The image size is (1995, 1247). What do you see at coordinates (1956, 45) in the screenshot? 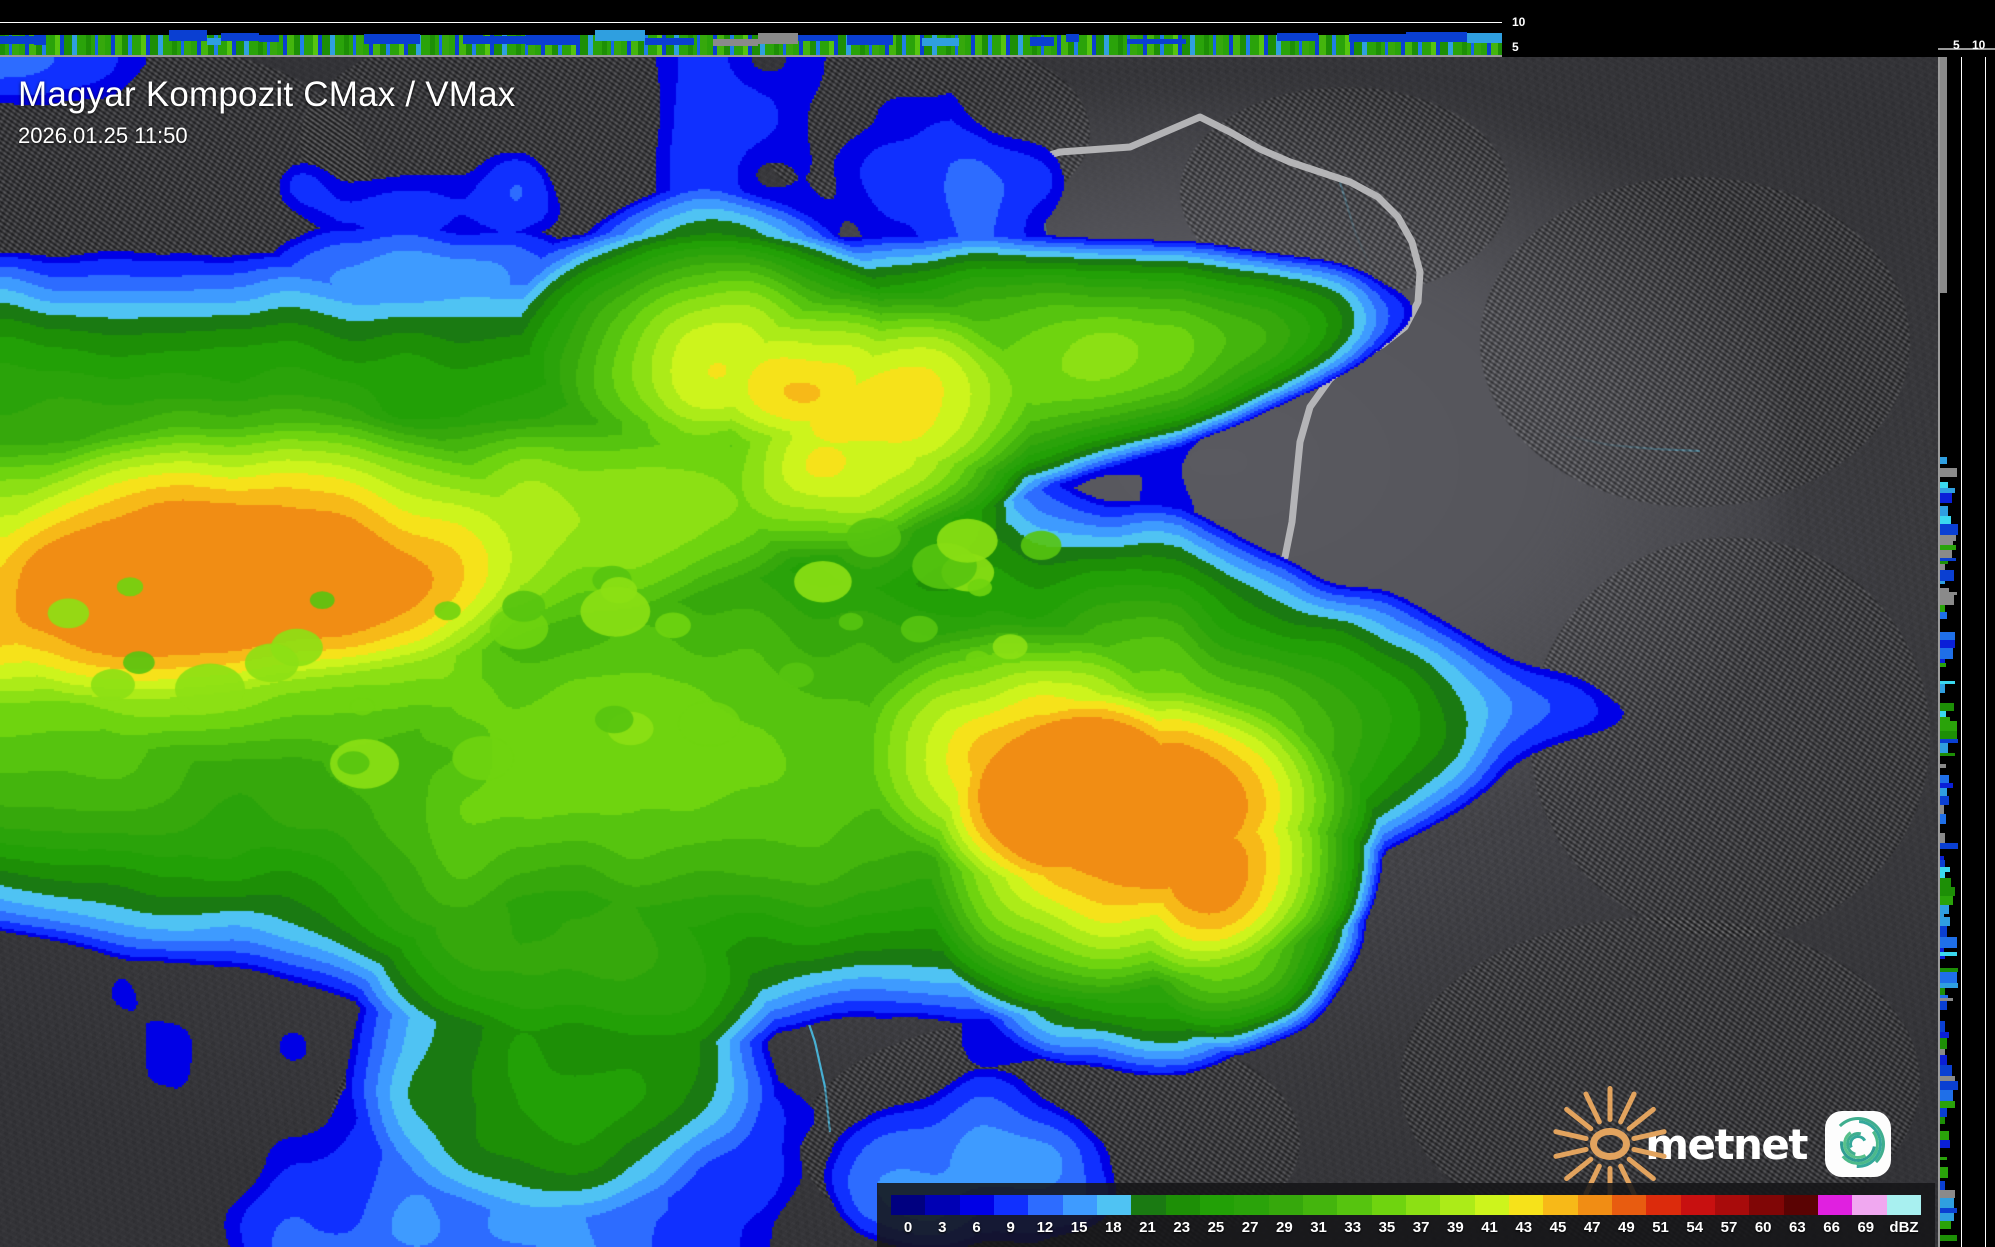
I see `right-axis-label-5: 5` at bounding box center [1956, 45].